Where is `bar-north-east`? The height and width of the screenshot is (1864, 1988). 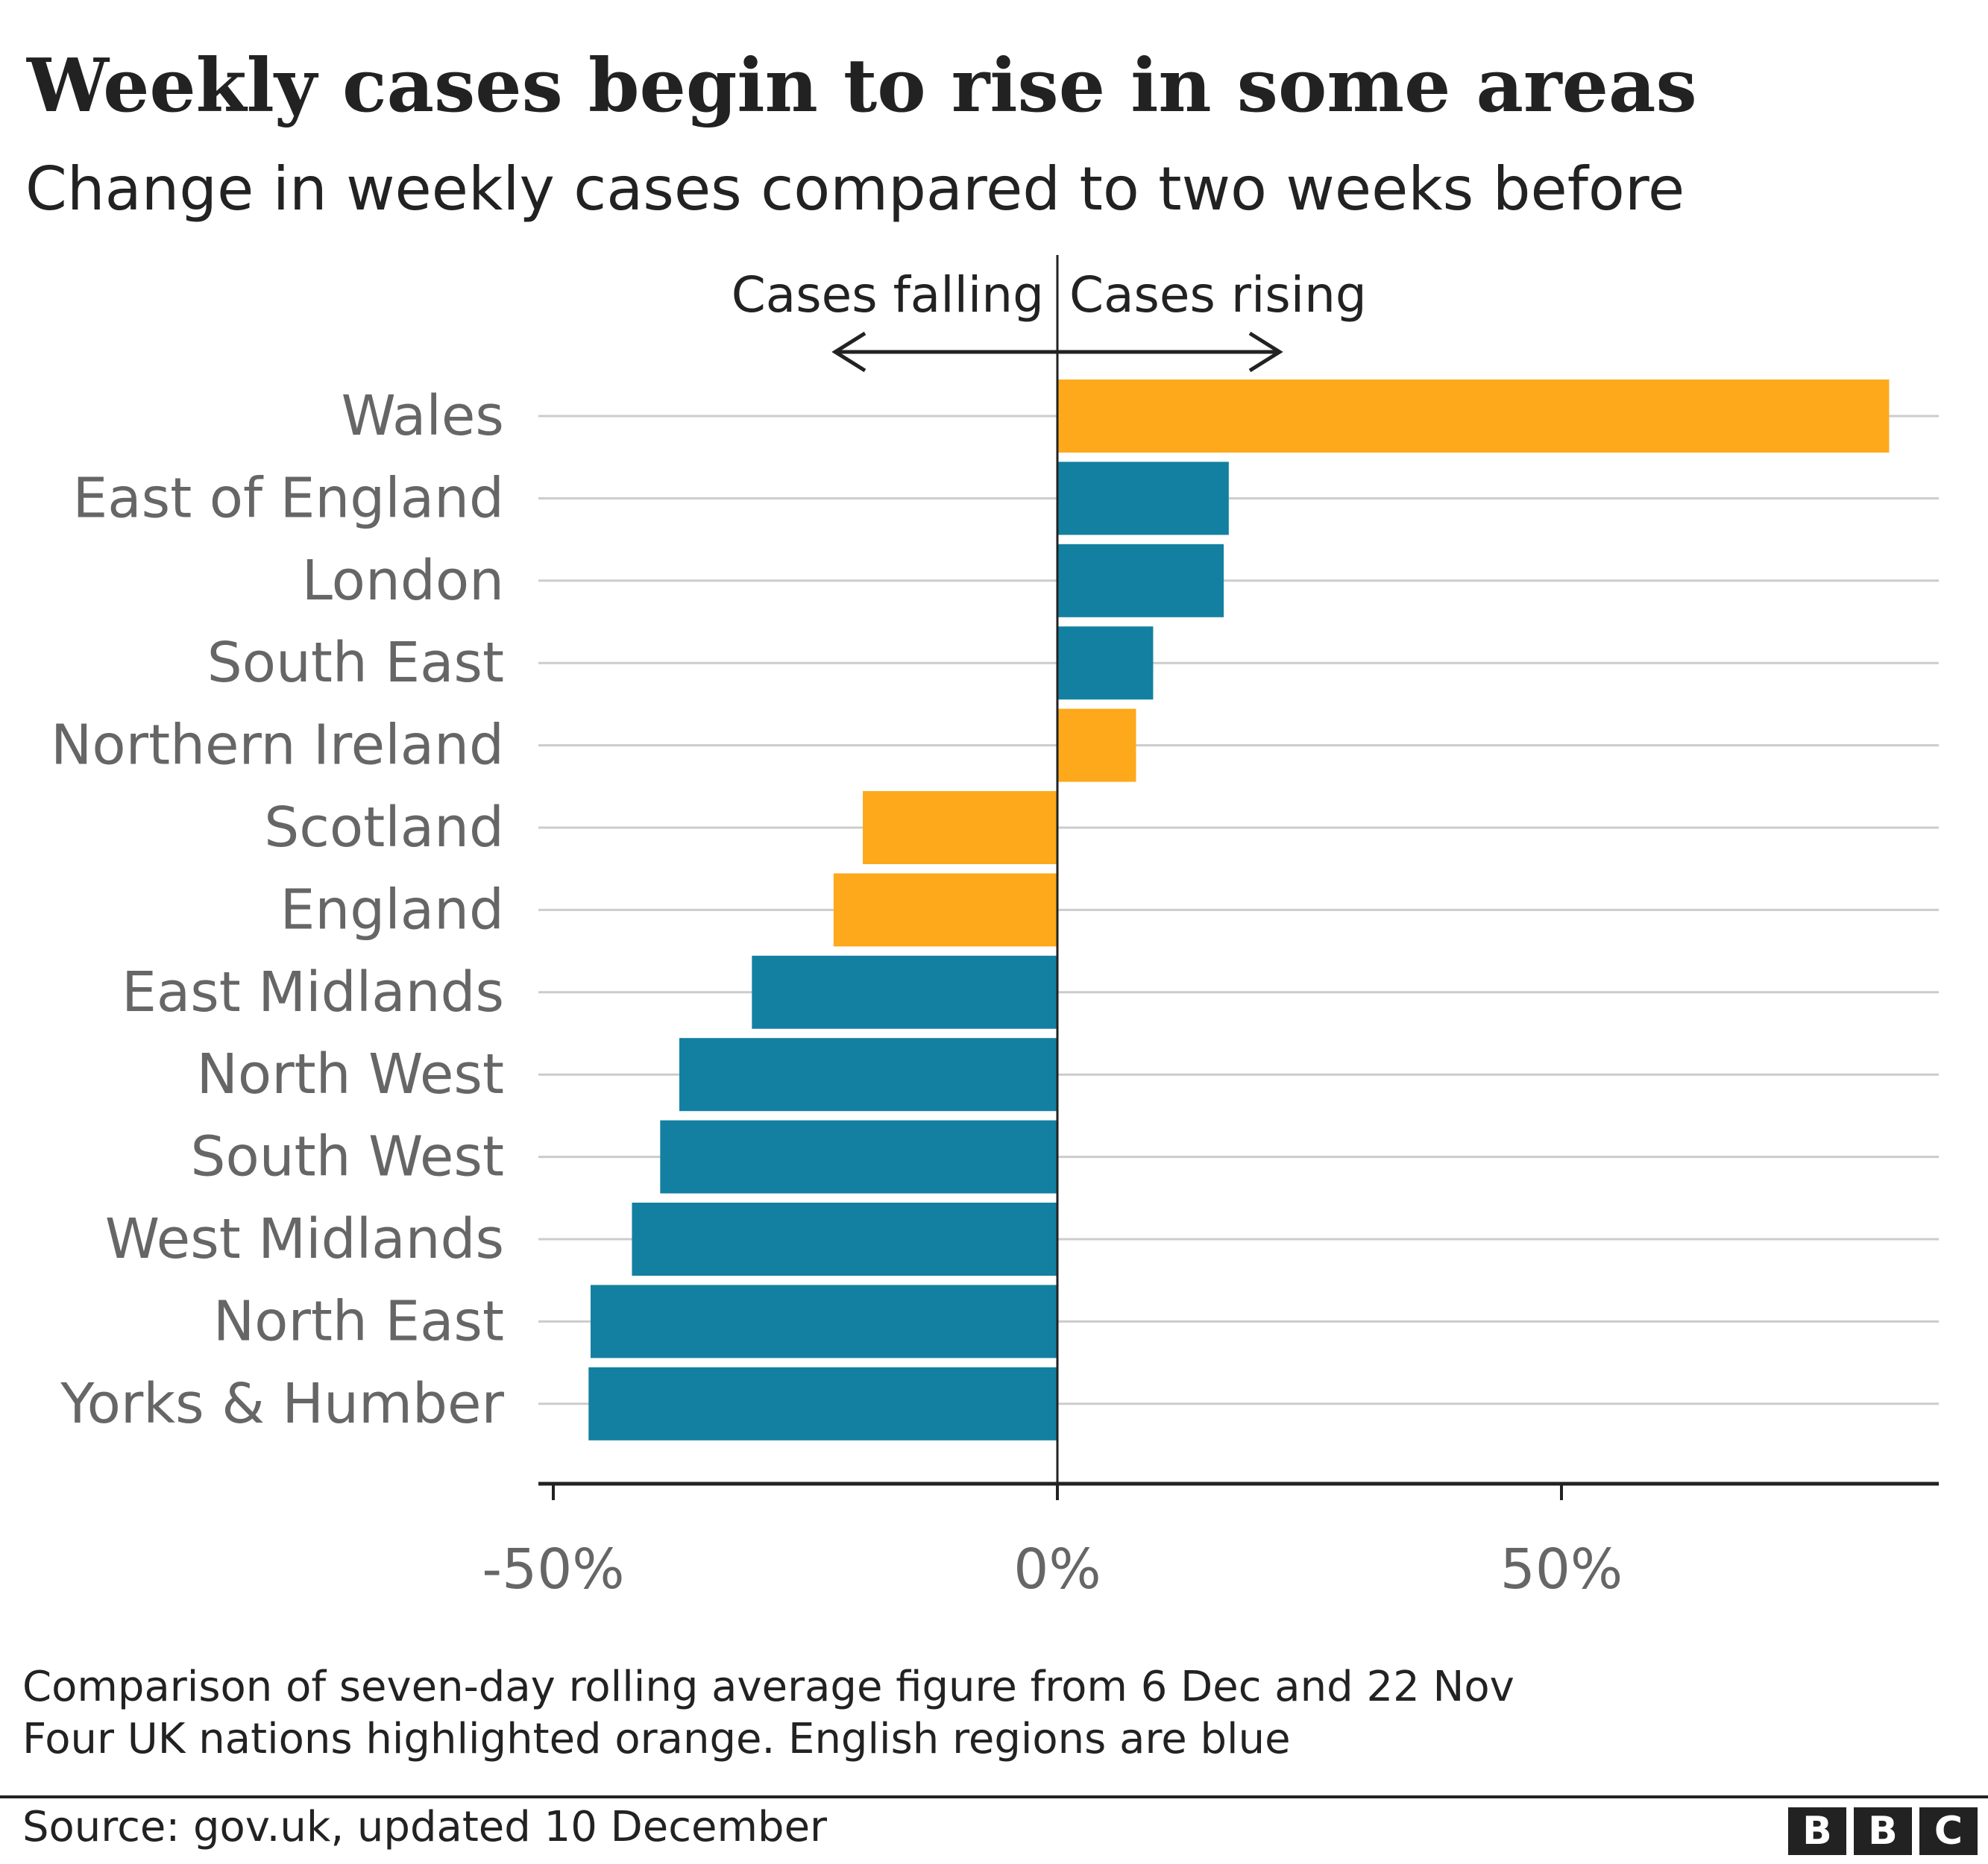
bar-north-east is located at coordinates (824, 1321).